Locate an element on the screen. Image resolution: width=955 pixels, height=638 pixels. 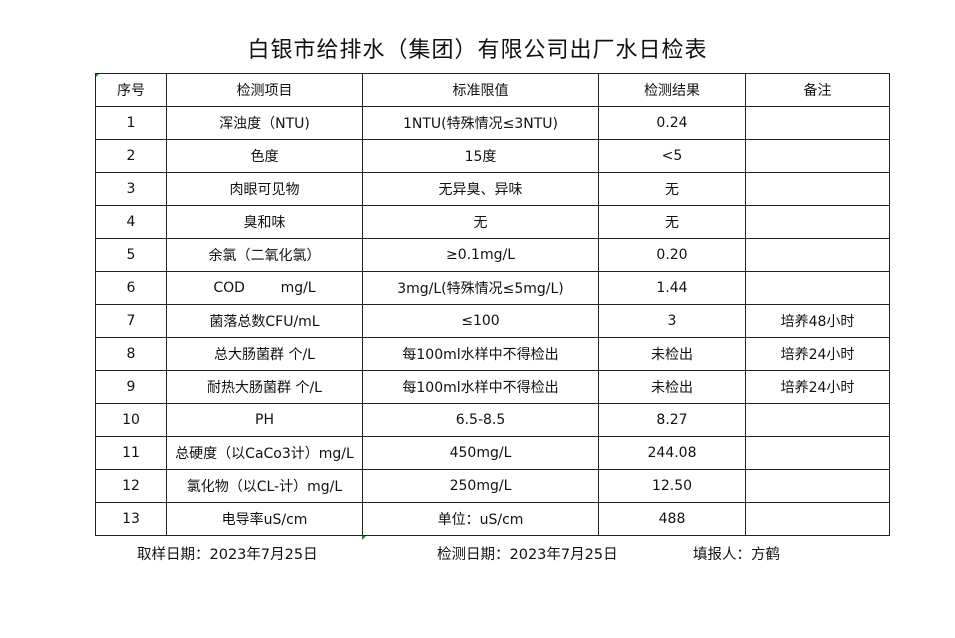
cell-item: 菌落总数CFU/mL is located at coordinates (264, 321).